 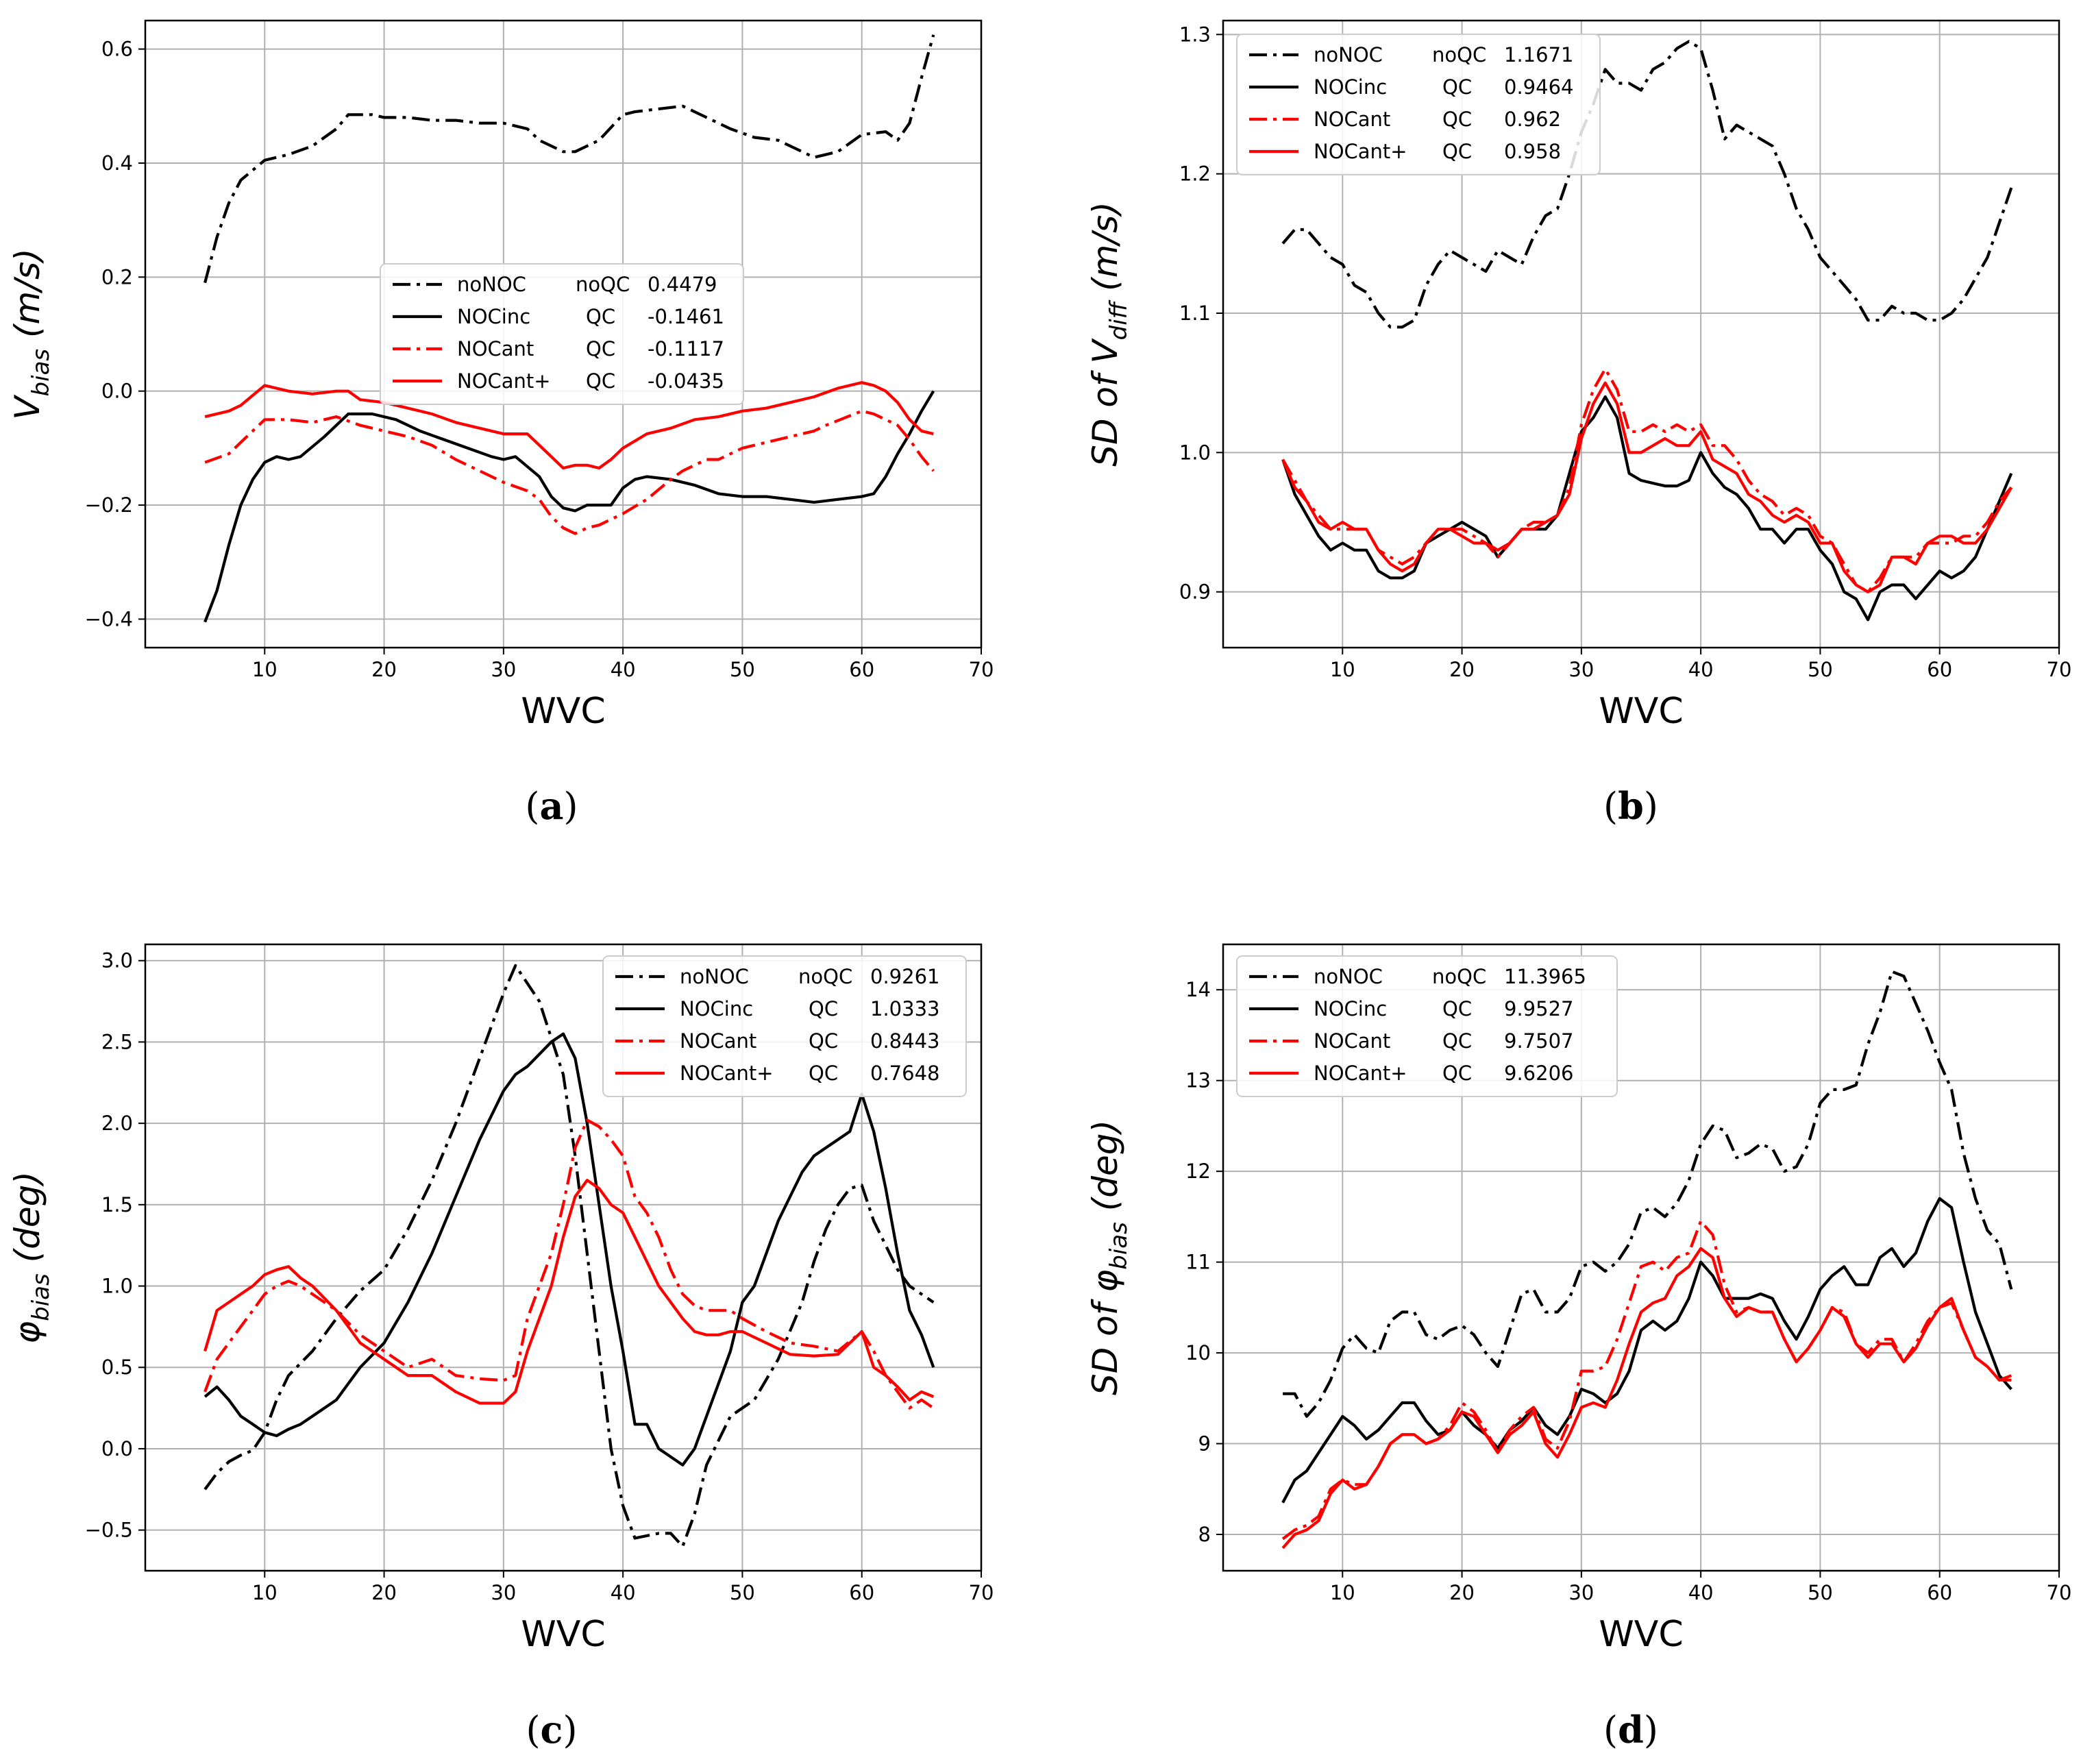 I want to click on y-tick-label: 9, so click(x=1204, y=1444).